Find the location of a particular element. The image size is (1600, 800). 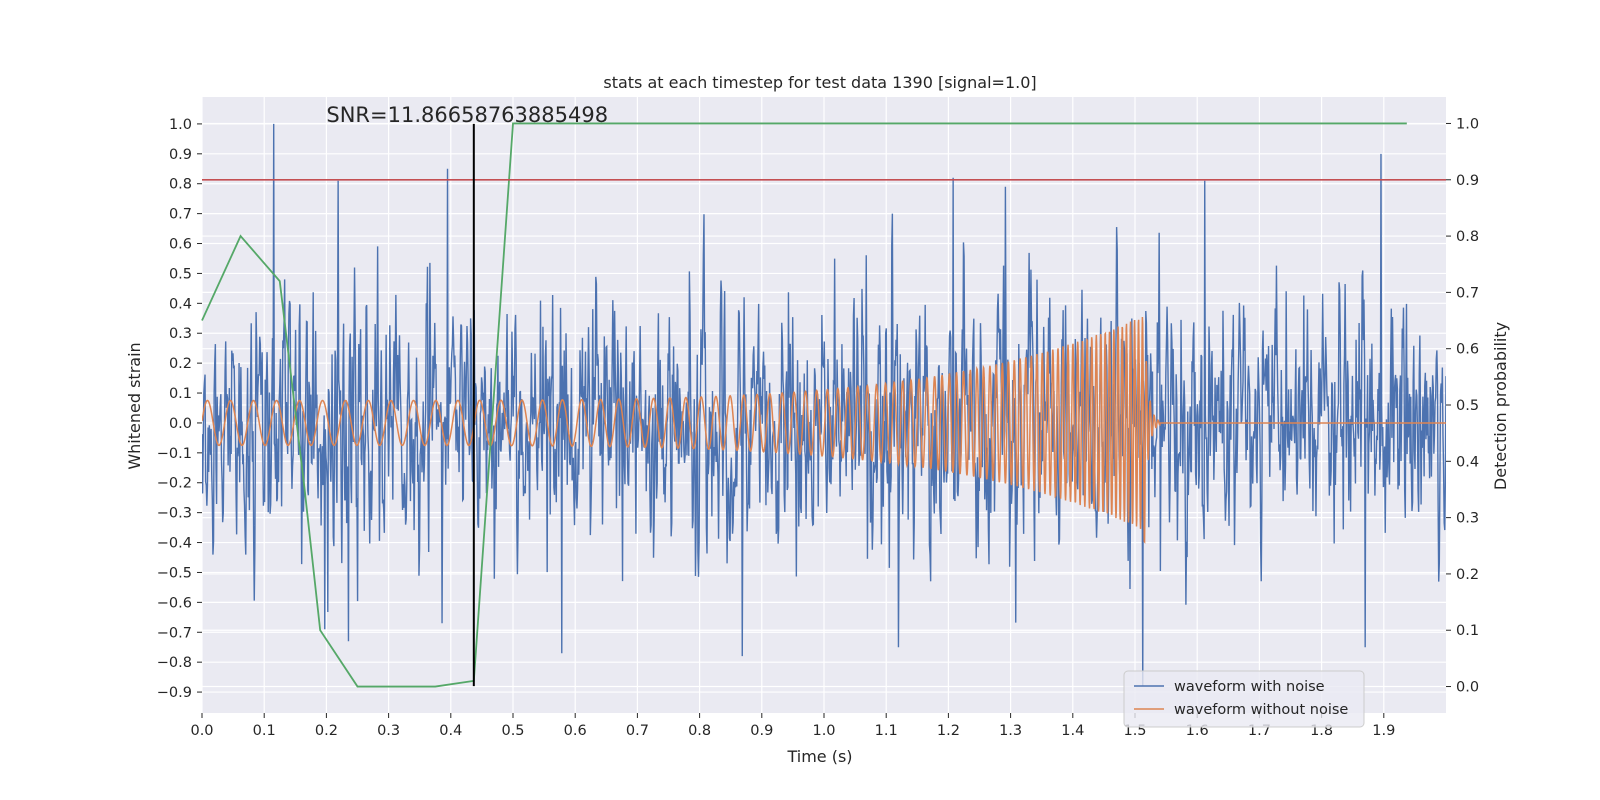

x-tick: 0.0 is located at coordinates (202, 726).